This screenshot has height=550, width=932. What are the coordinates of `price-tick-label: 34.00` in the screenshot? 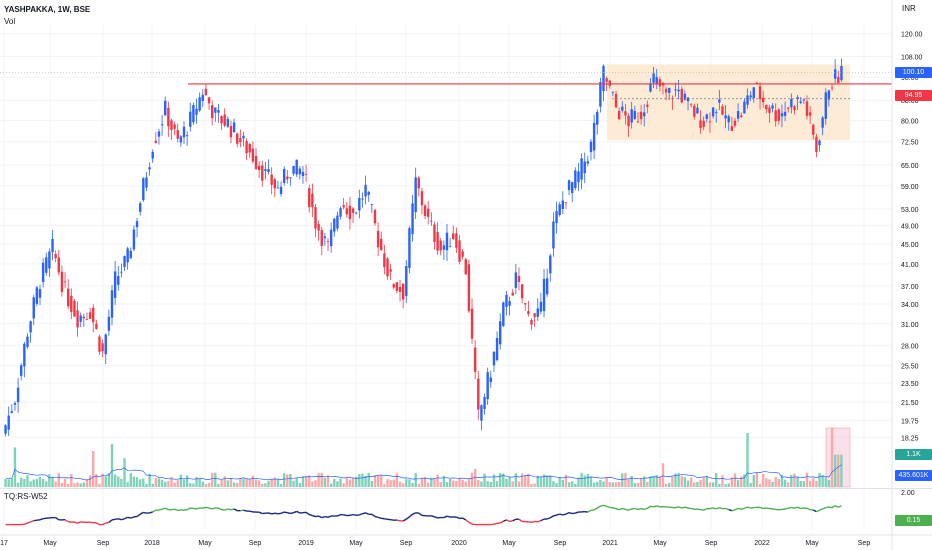 It's located at (910, 305).